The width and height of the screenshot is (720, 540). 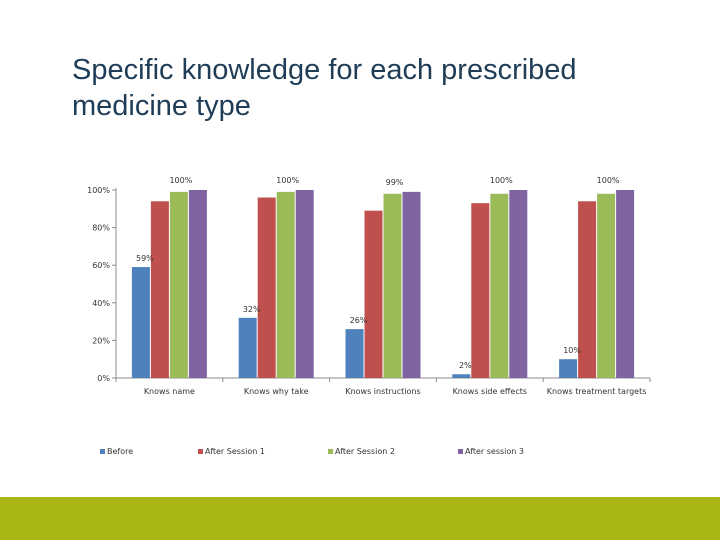 What do you see at coordinates (101, 340) in the screenshot?
I see `y-tick-label: 20%` at bounding box center [101, 340].